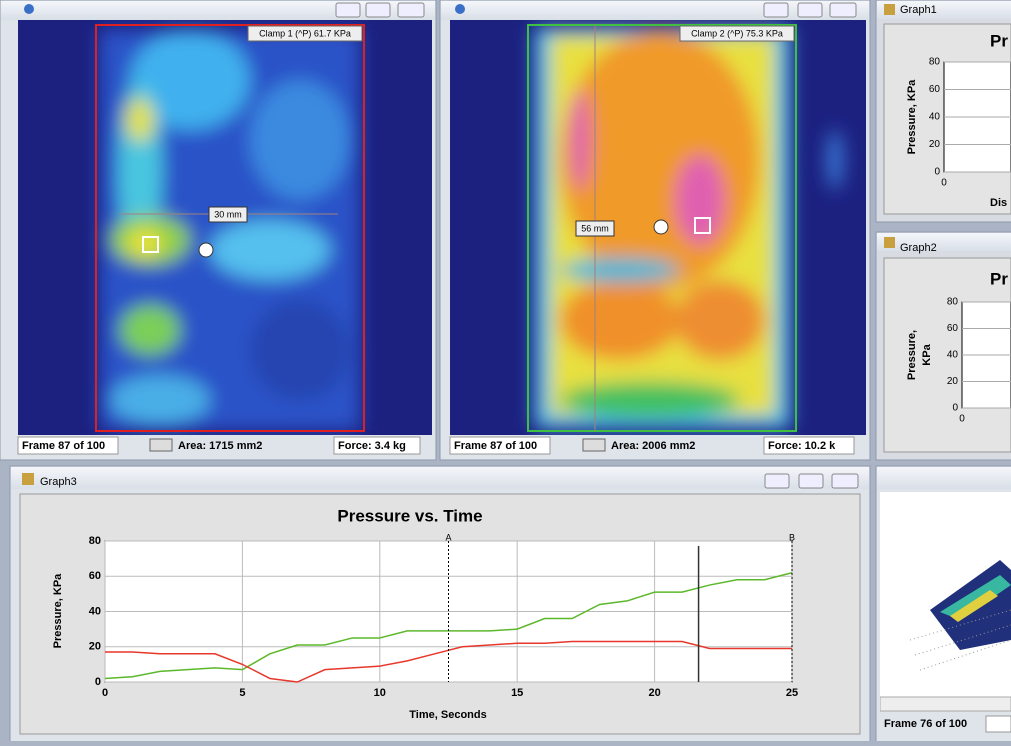 This screenshot has width=1011, height=746. I want to click on y-axis-label: Pressure,, so click(912, 355).